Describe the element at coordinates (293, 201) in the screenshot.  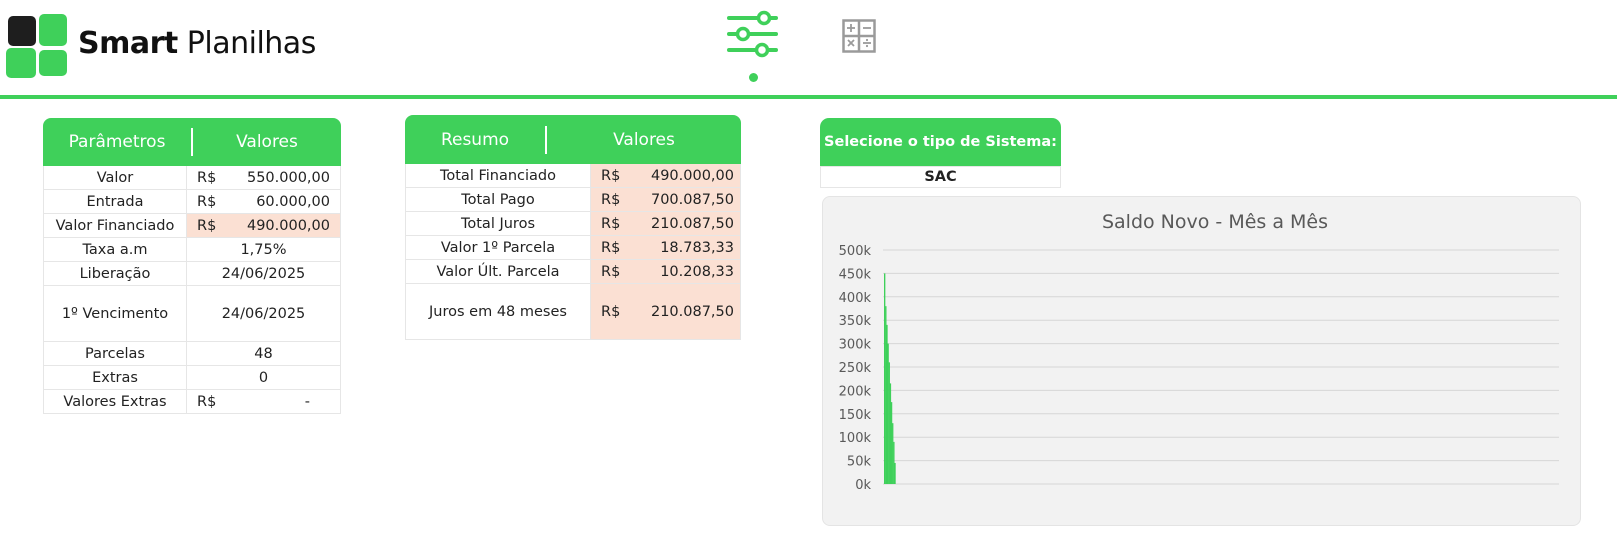
I see `value-text: 60.000,00` at that location.